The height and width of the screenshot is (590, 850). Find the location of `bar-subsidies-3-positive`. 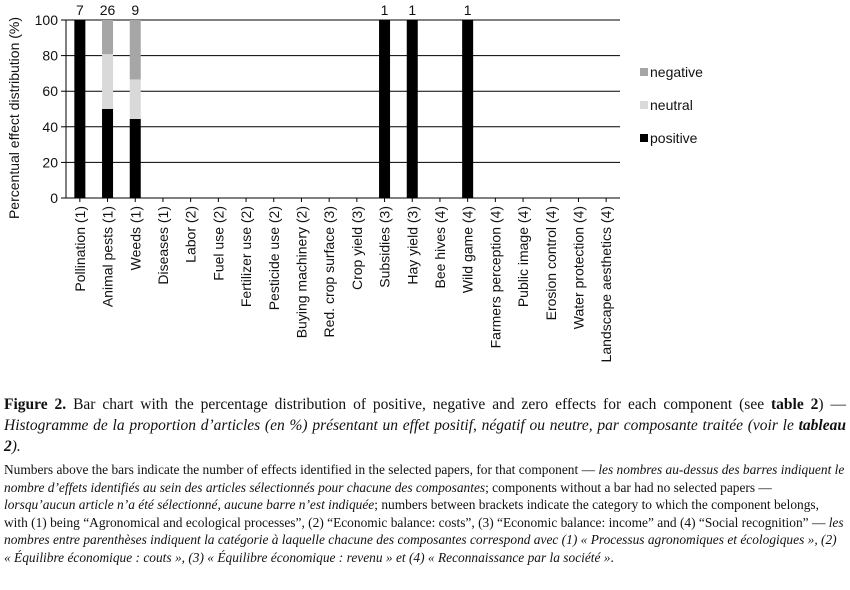

bar-subsidies-3-positive is located at coordinates (385, 109).